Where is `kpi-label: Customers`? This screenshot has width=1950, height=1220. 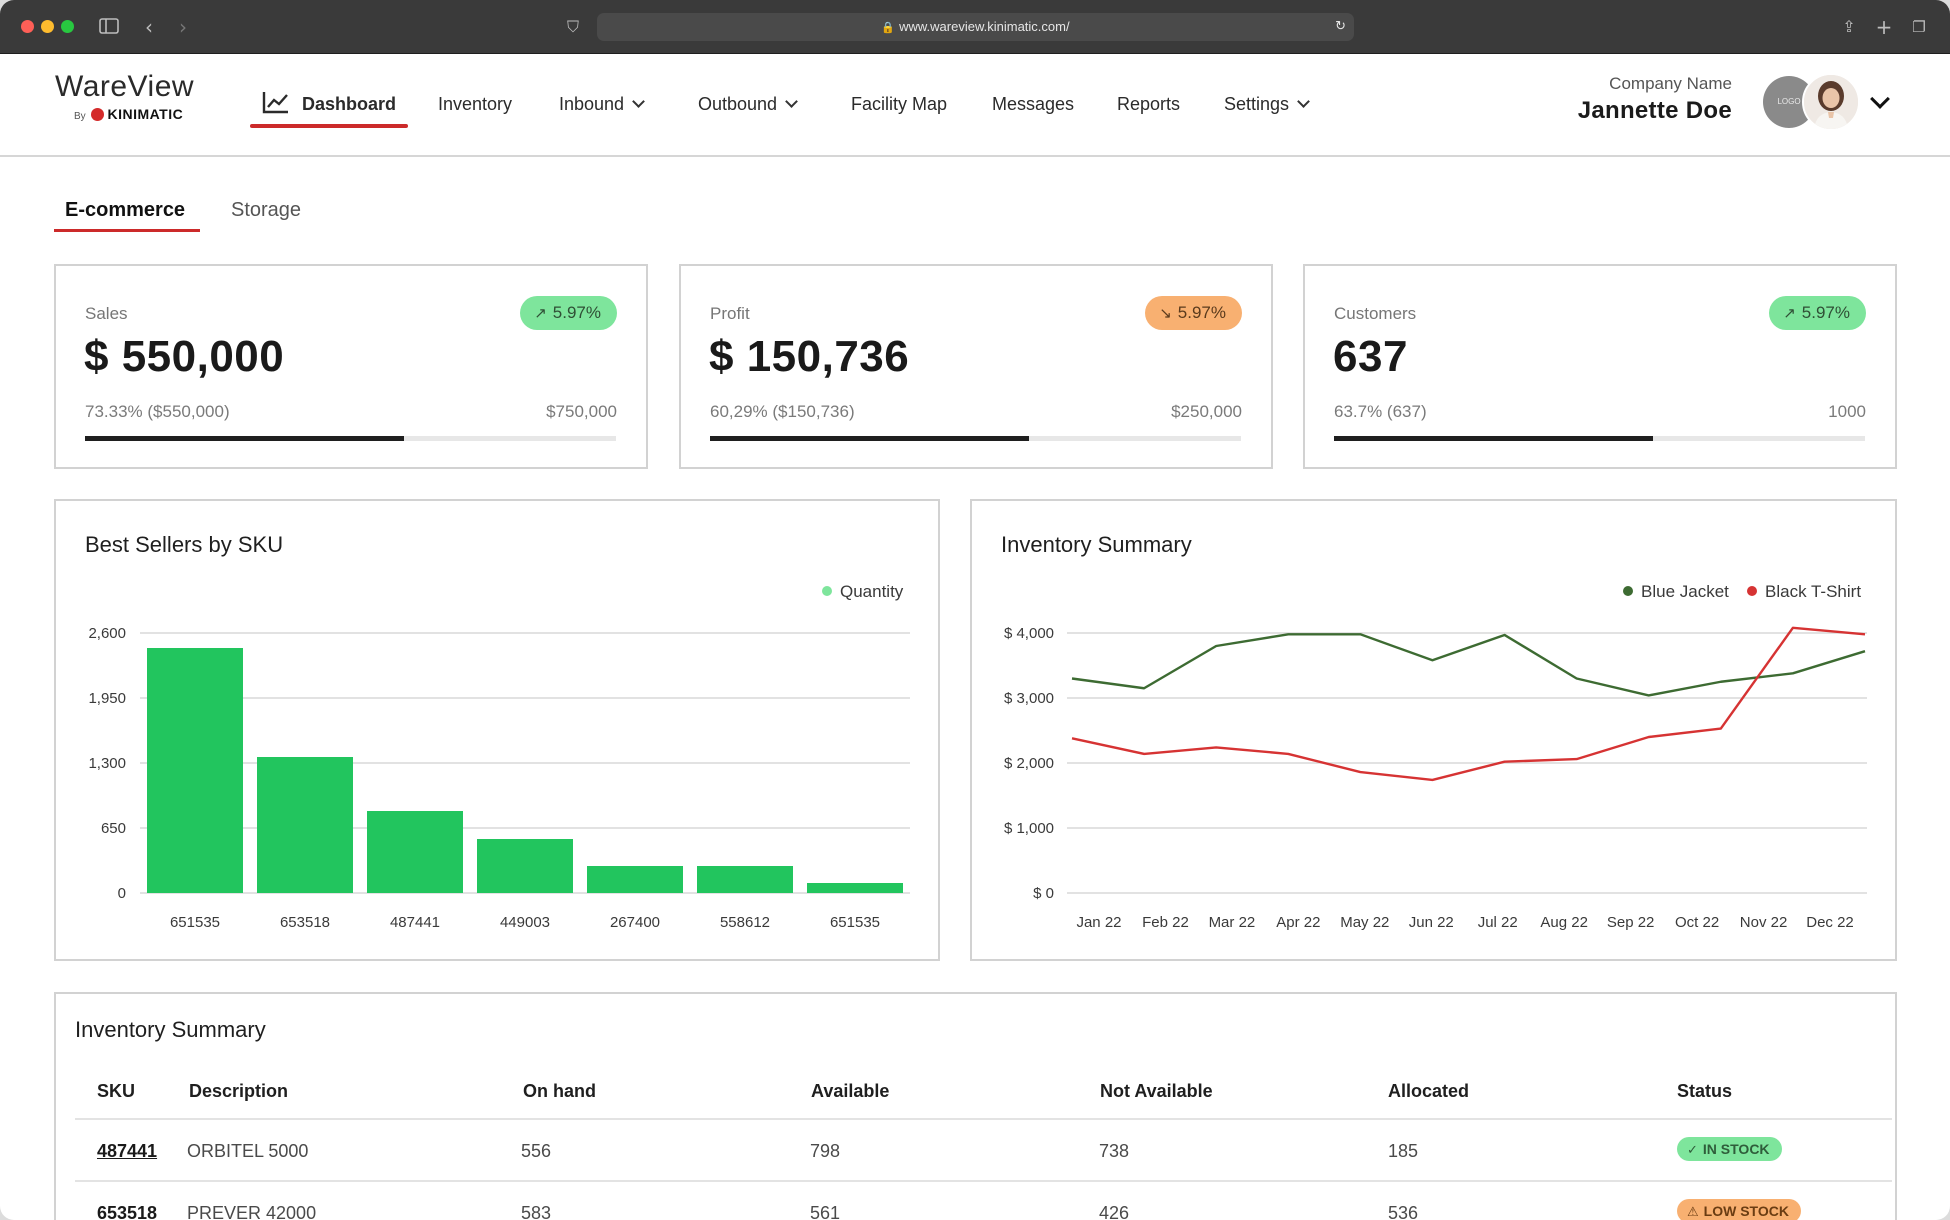
kpi-label: Customers is located at coordinates (1375, 313).